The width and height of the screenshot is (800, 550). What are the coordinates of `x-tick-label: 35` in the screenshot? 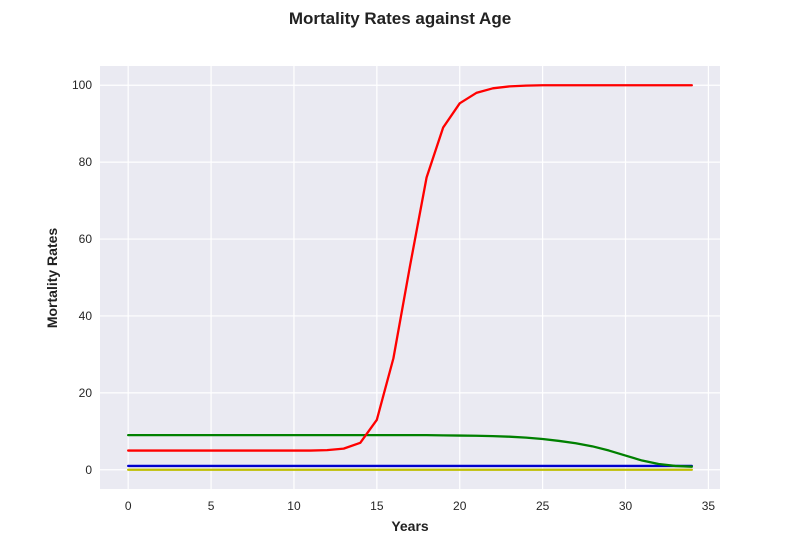 It's located at (709, 506).